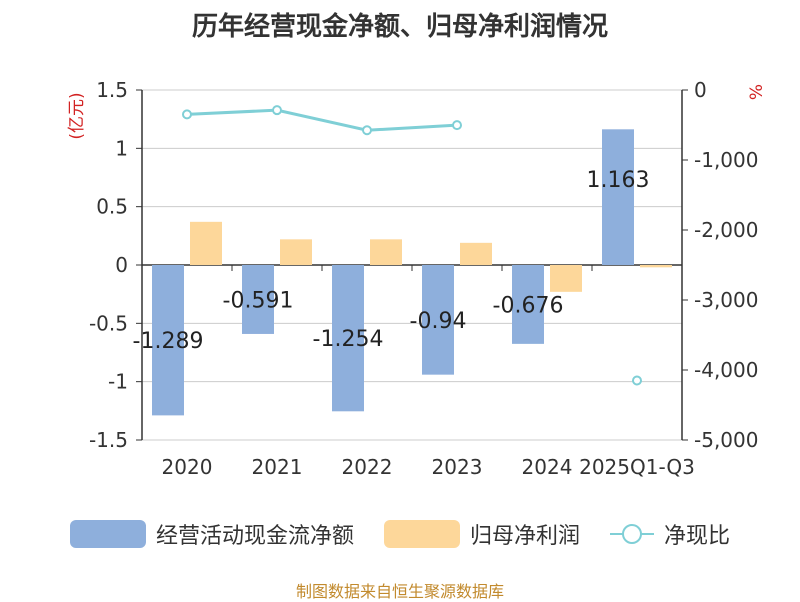  Describe the element at coordinates (254, 536) in the screenshot. I see `legend-label-cash-flow: 经营活动现金流净额` at that location.